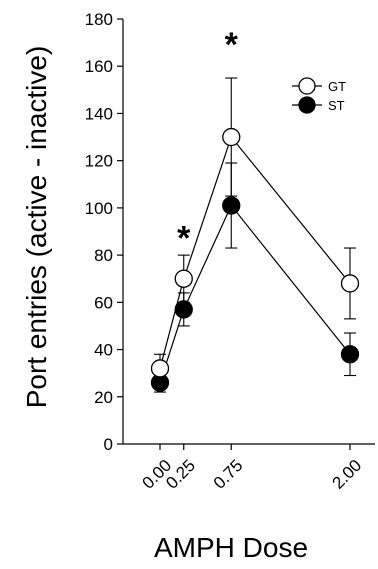 The width and height of the screenshot is (378, 569). Describe the element at coordinates (251, 468) in the screenshot. I see `x-axis-ticks: 0.000.25 0.75 2.00` at that location.